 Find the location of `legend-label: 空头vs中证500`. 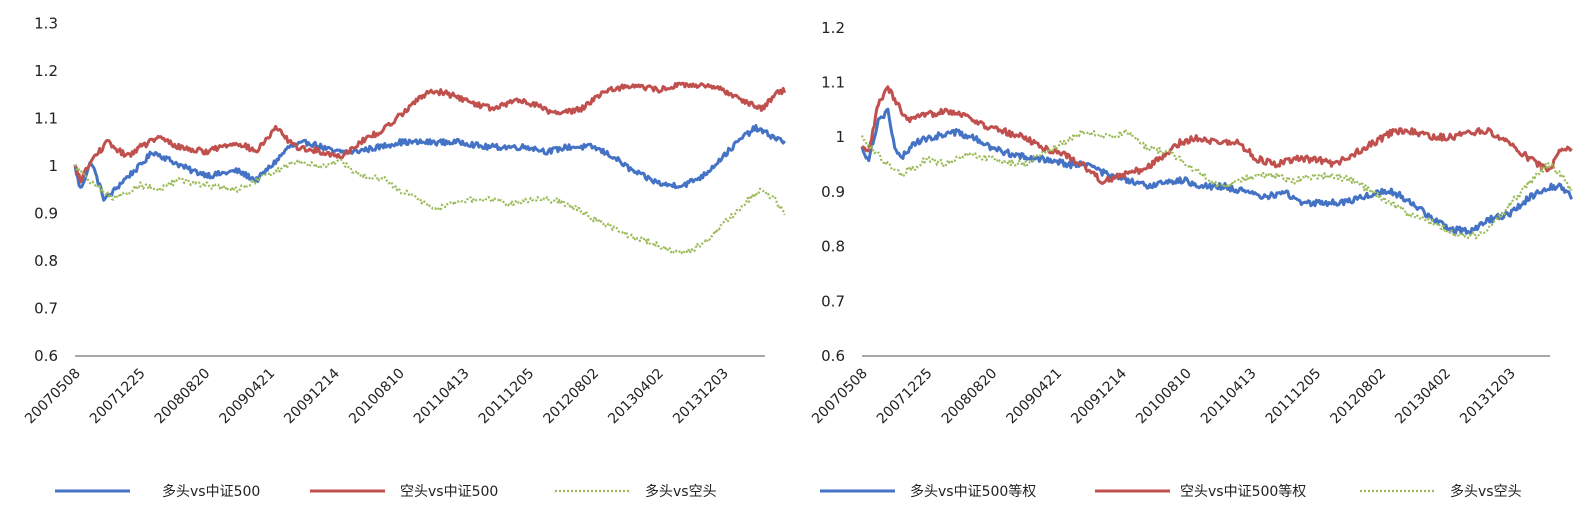

legend-label: 空头vs中证500 is located at coordinates (449, 492).